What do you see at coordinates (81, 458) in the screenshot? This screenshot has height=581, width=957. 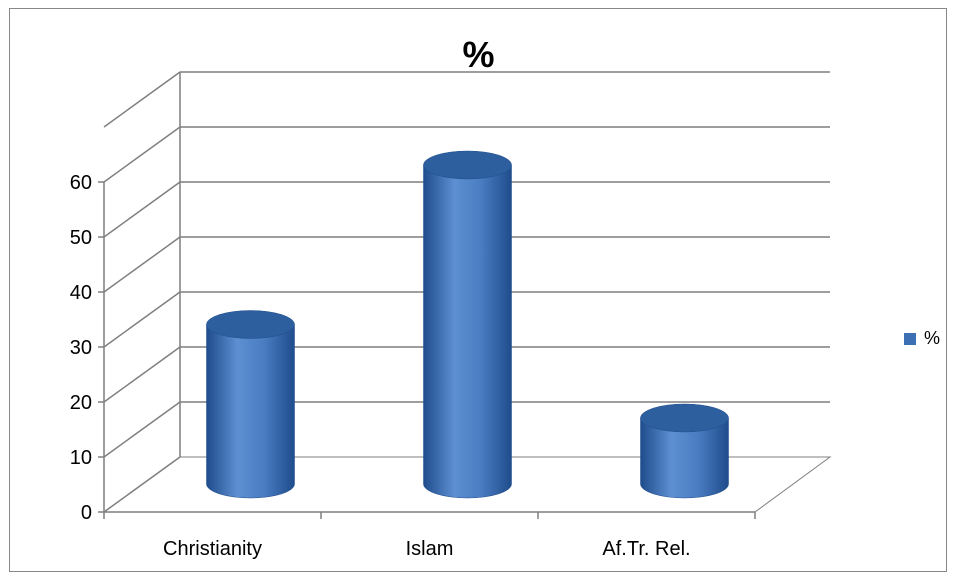 I see `y-tick-label: 10` at bounding box center [81, 458].